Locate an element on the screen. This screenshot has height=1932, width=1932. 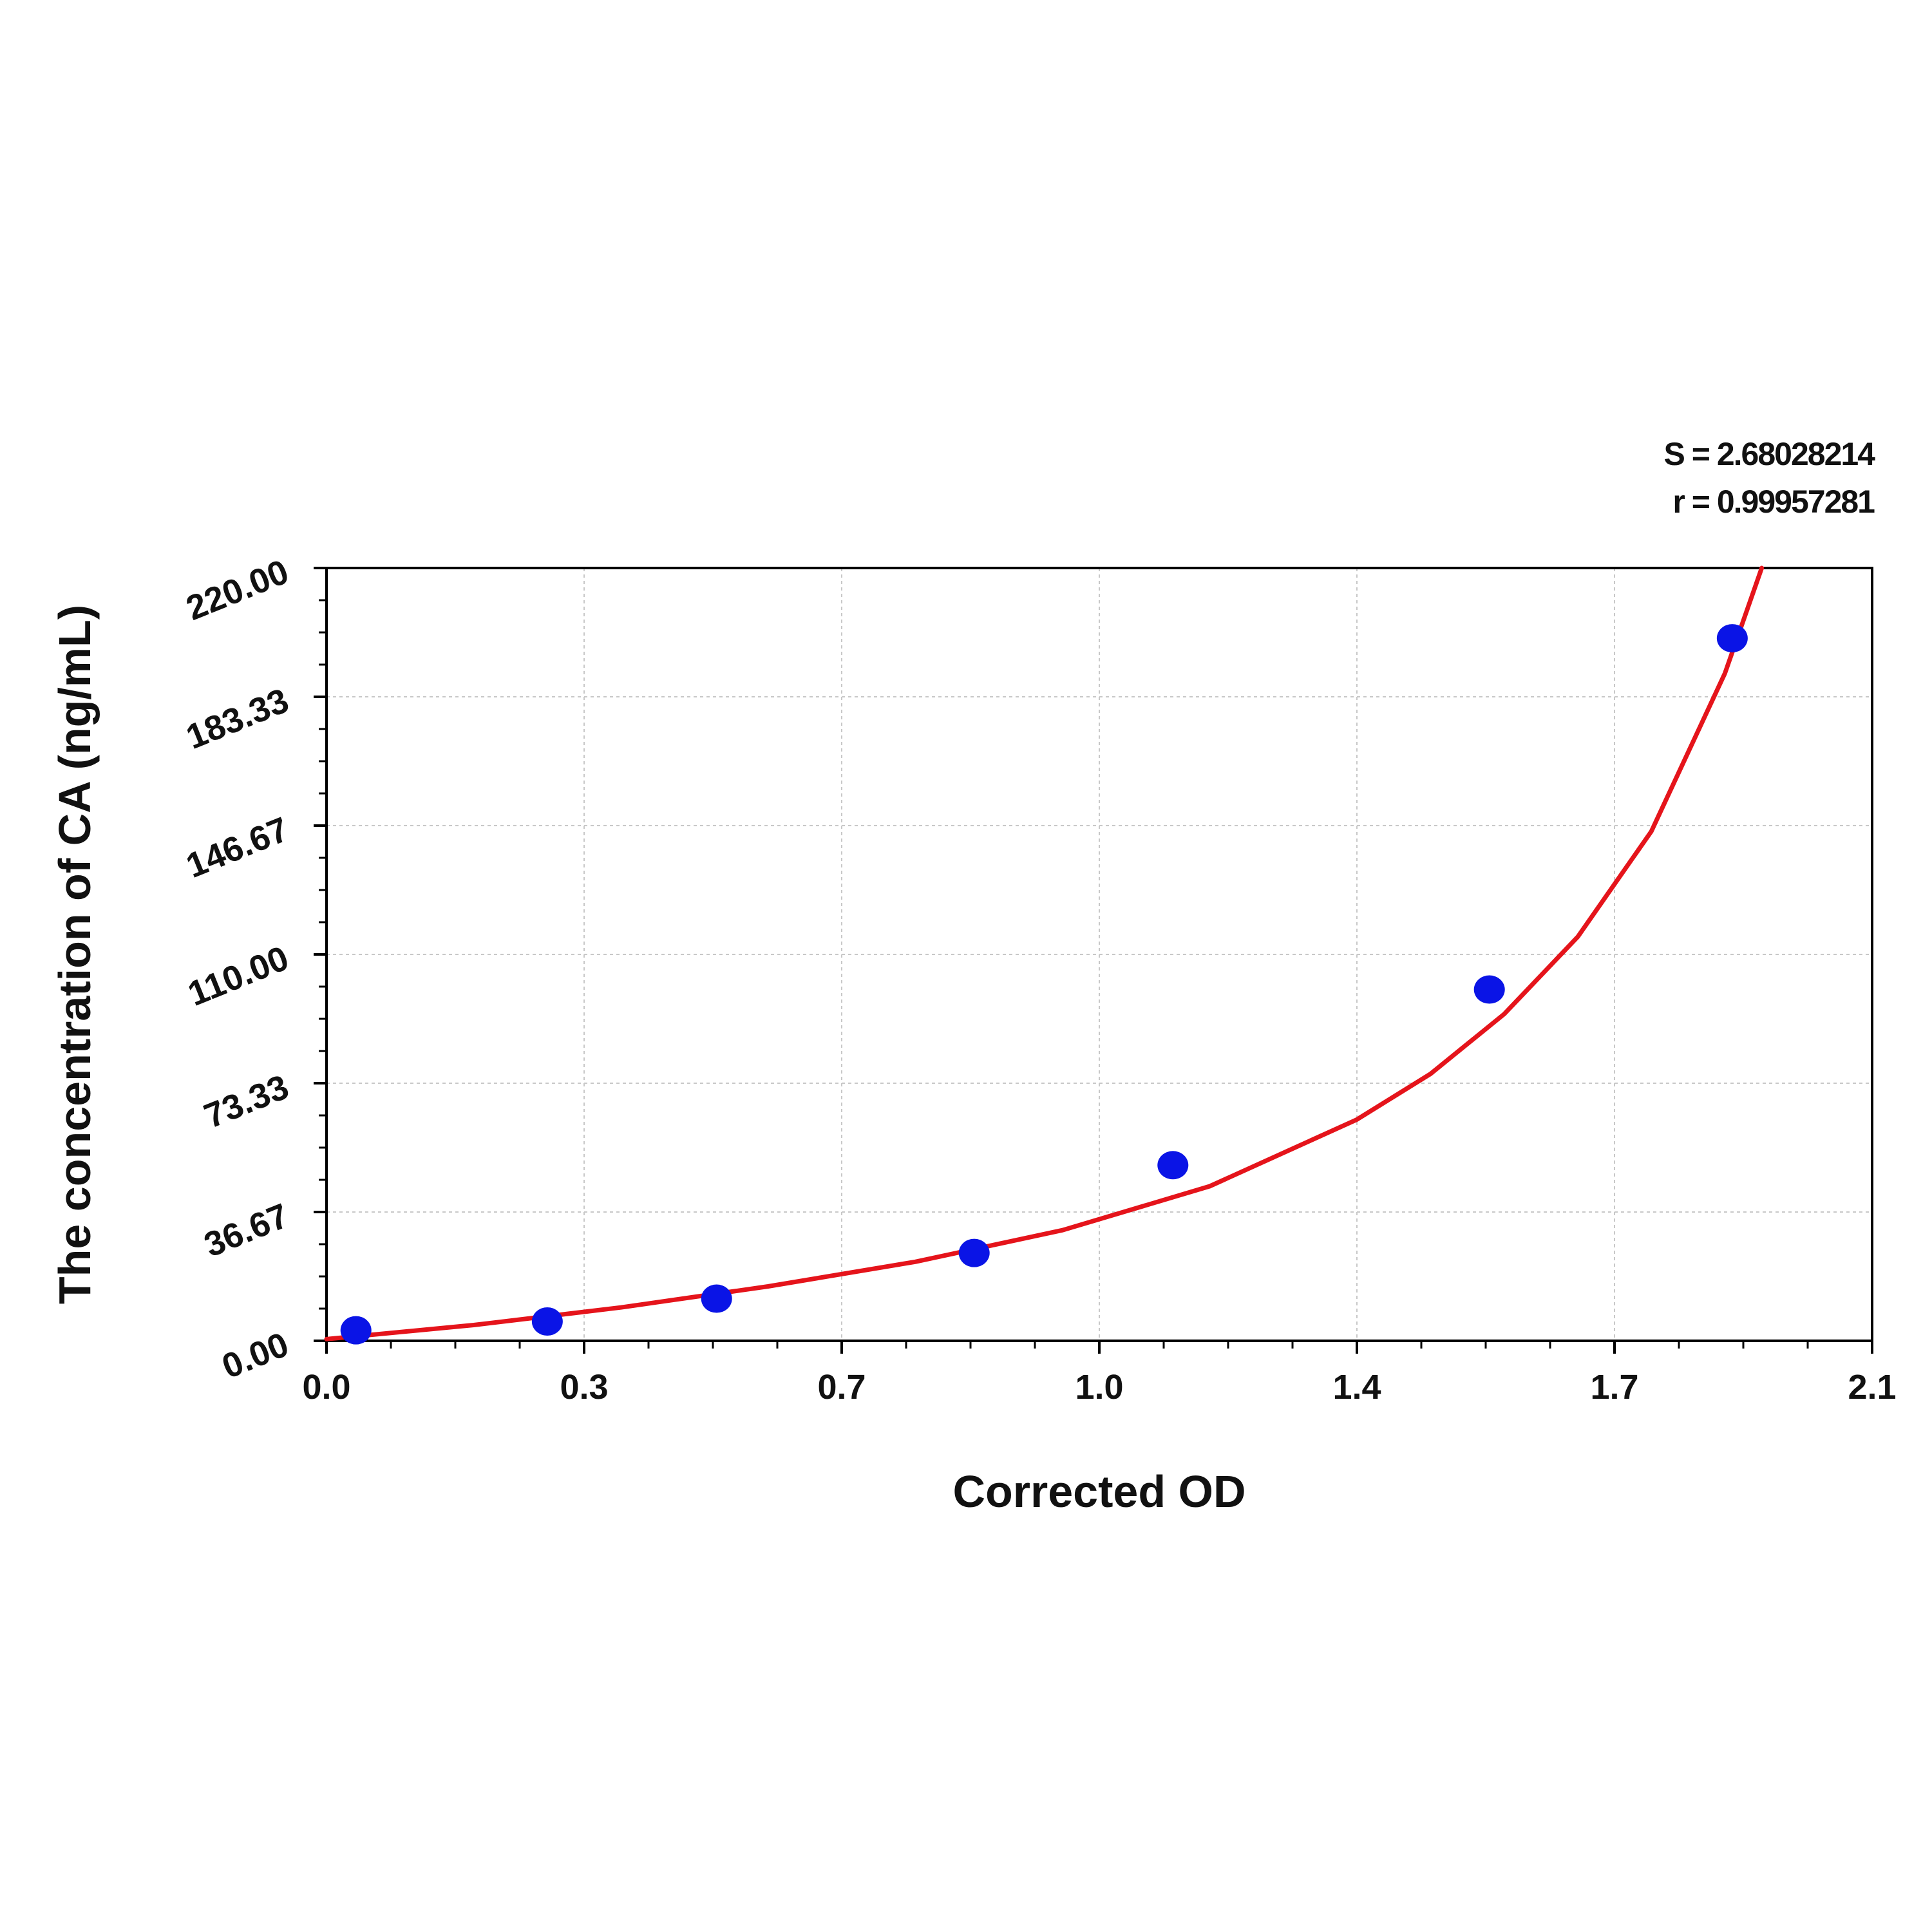
y-tick-label: 0.00 is located at coordinates (256, 1355).